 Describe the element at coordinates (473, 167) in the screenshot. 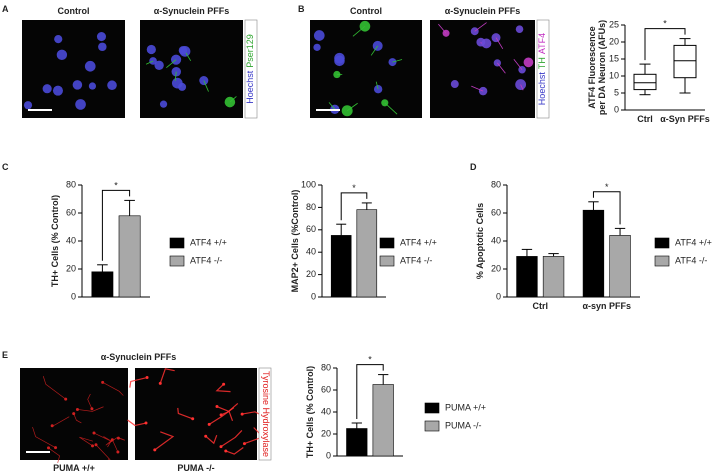

I see `panel-letter: D` at that location.